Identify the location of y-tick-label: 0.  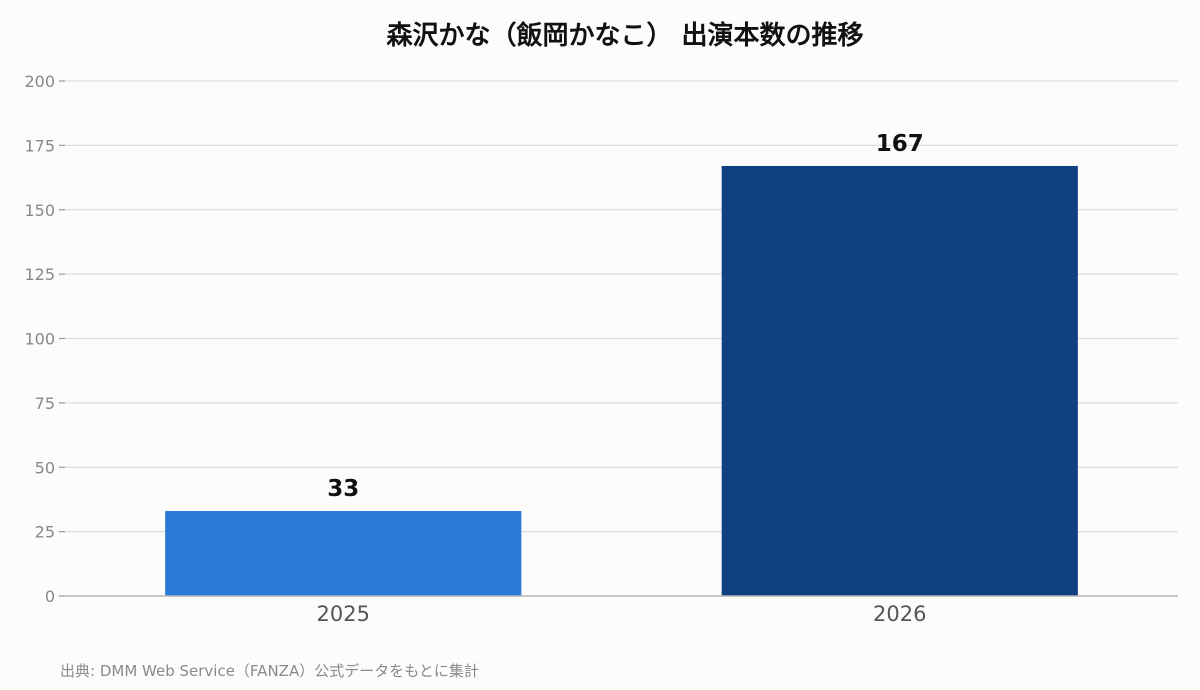
(50, 596).